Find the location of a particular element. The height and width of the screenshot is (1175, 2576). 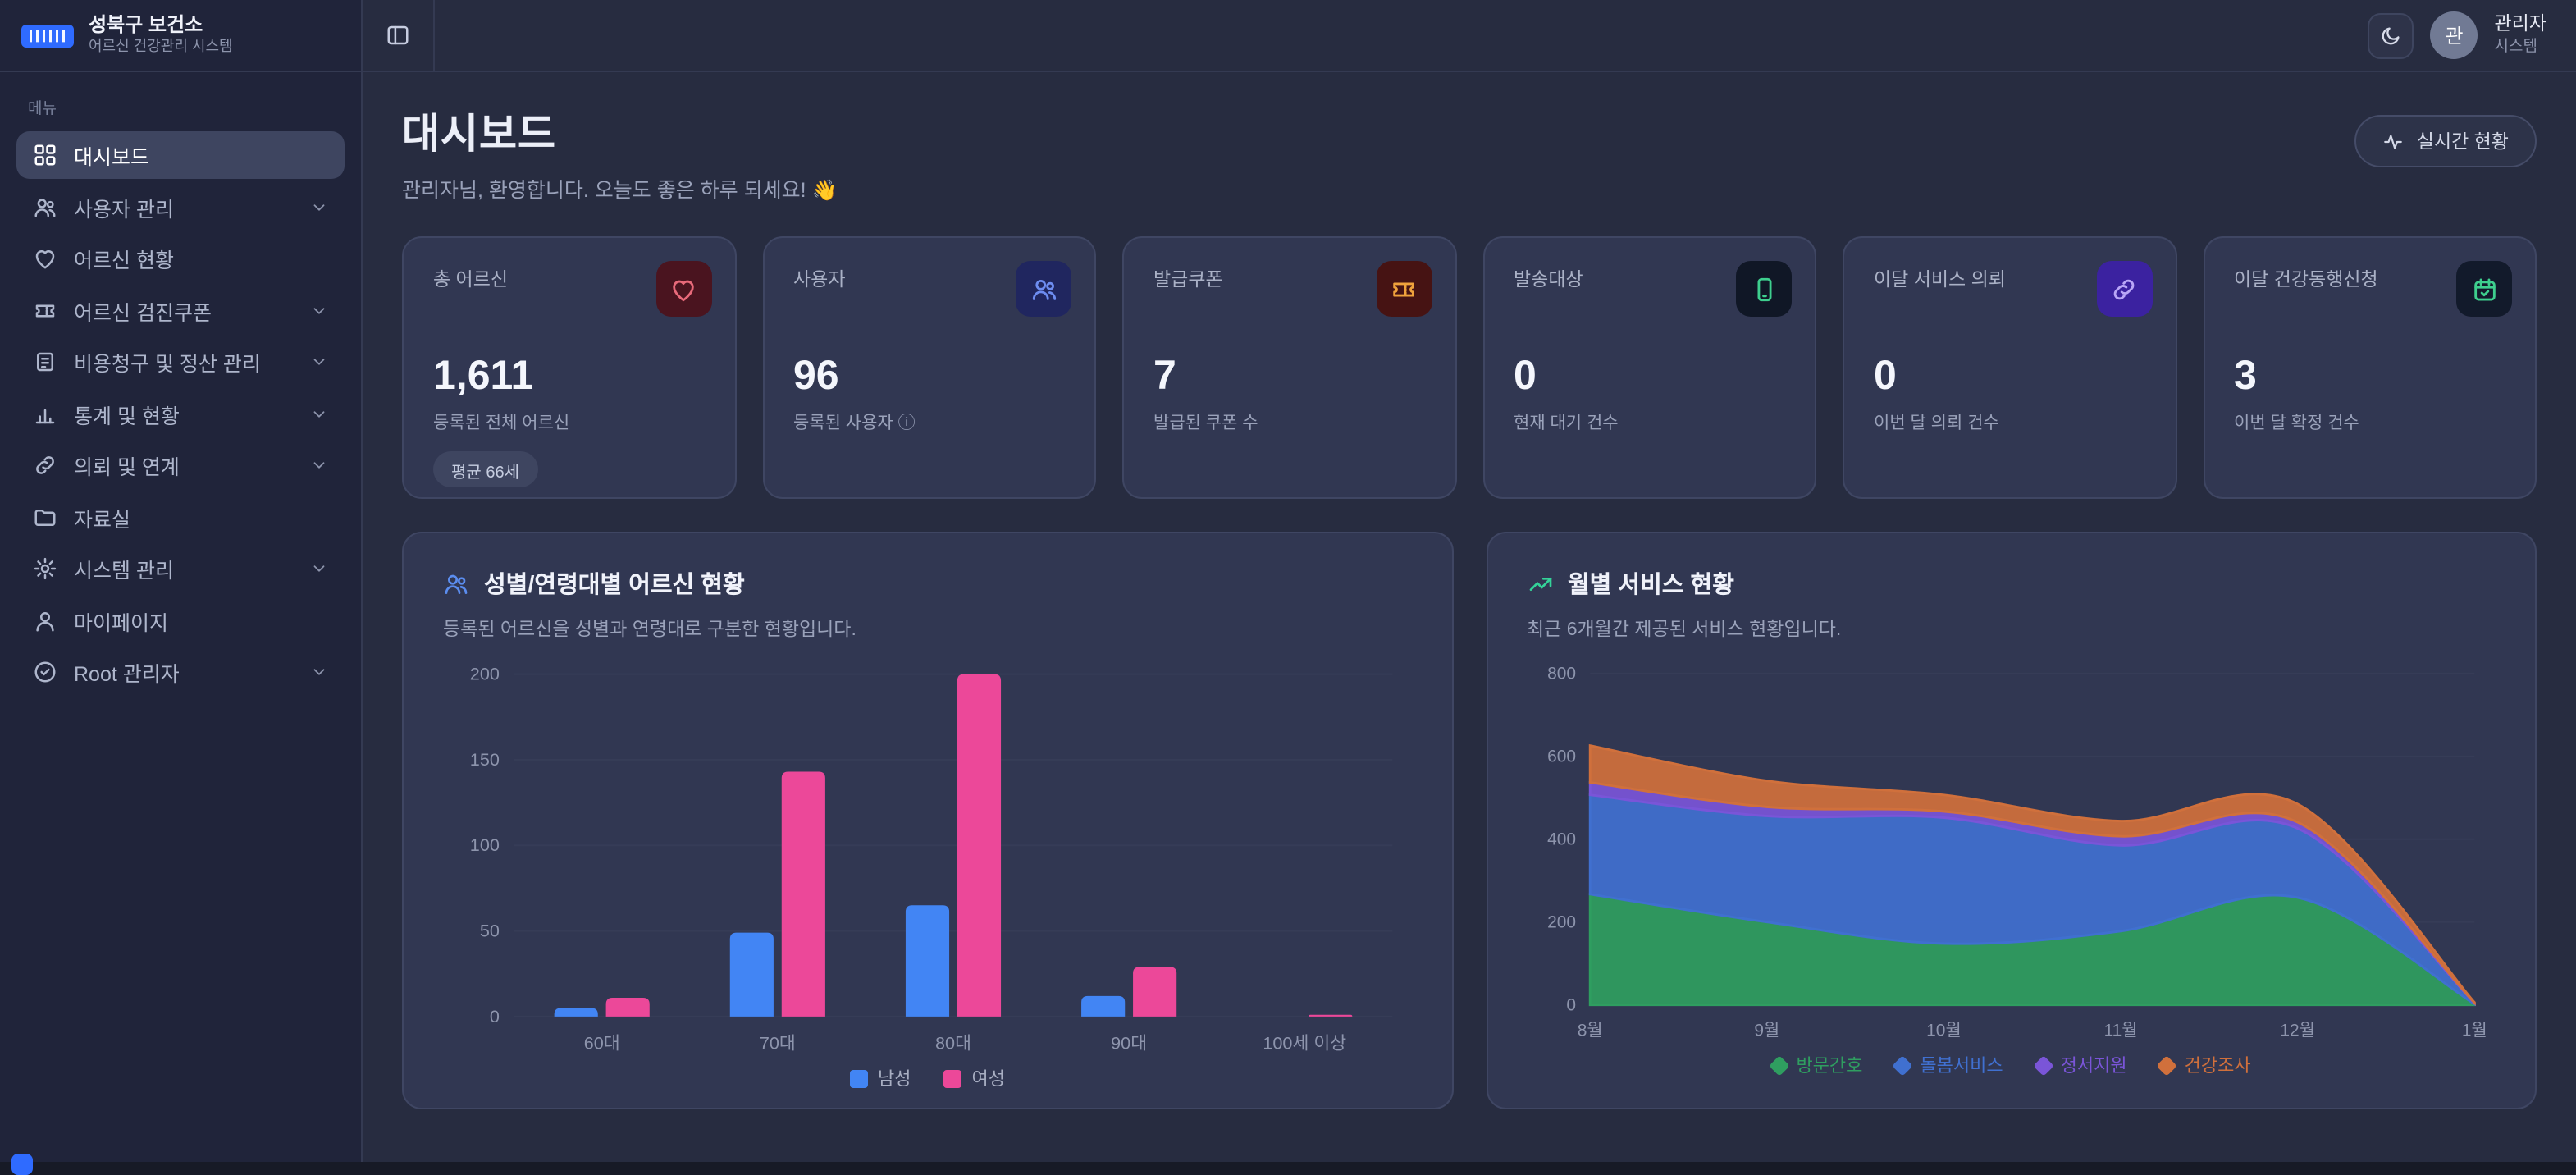

sidebar-item-label: 시스템 관리 is located at coordinates (124, 571).